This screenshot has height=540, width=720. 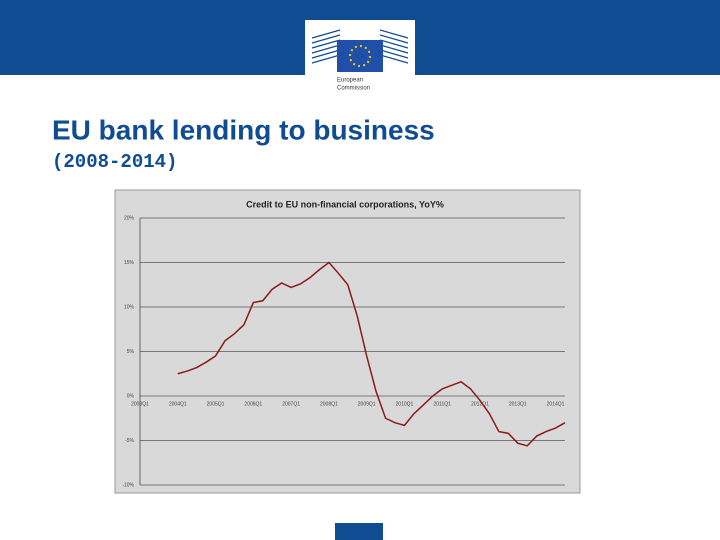 I want to click on slide-subtitle: (2008-2014), so click(x=114, y=162).